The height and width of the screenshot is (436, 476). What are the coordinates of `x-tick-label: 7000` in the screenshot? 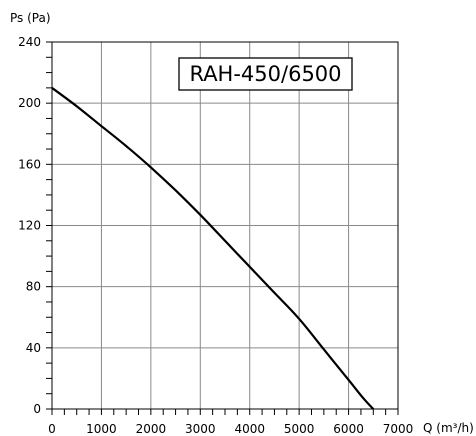 It's located at (398, 429).